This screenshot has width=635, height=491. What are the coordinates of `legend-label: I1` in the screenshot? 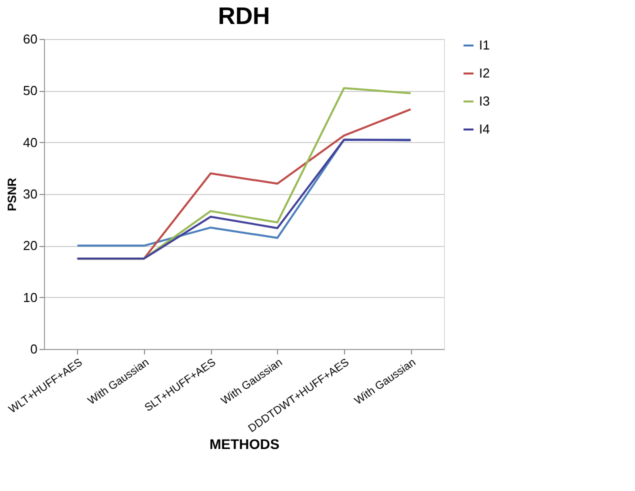 It's located at (484, 45).